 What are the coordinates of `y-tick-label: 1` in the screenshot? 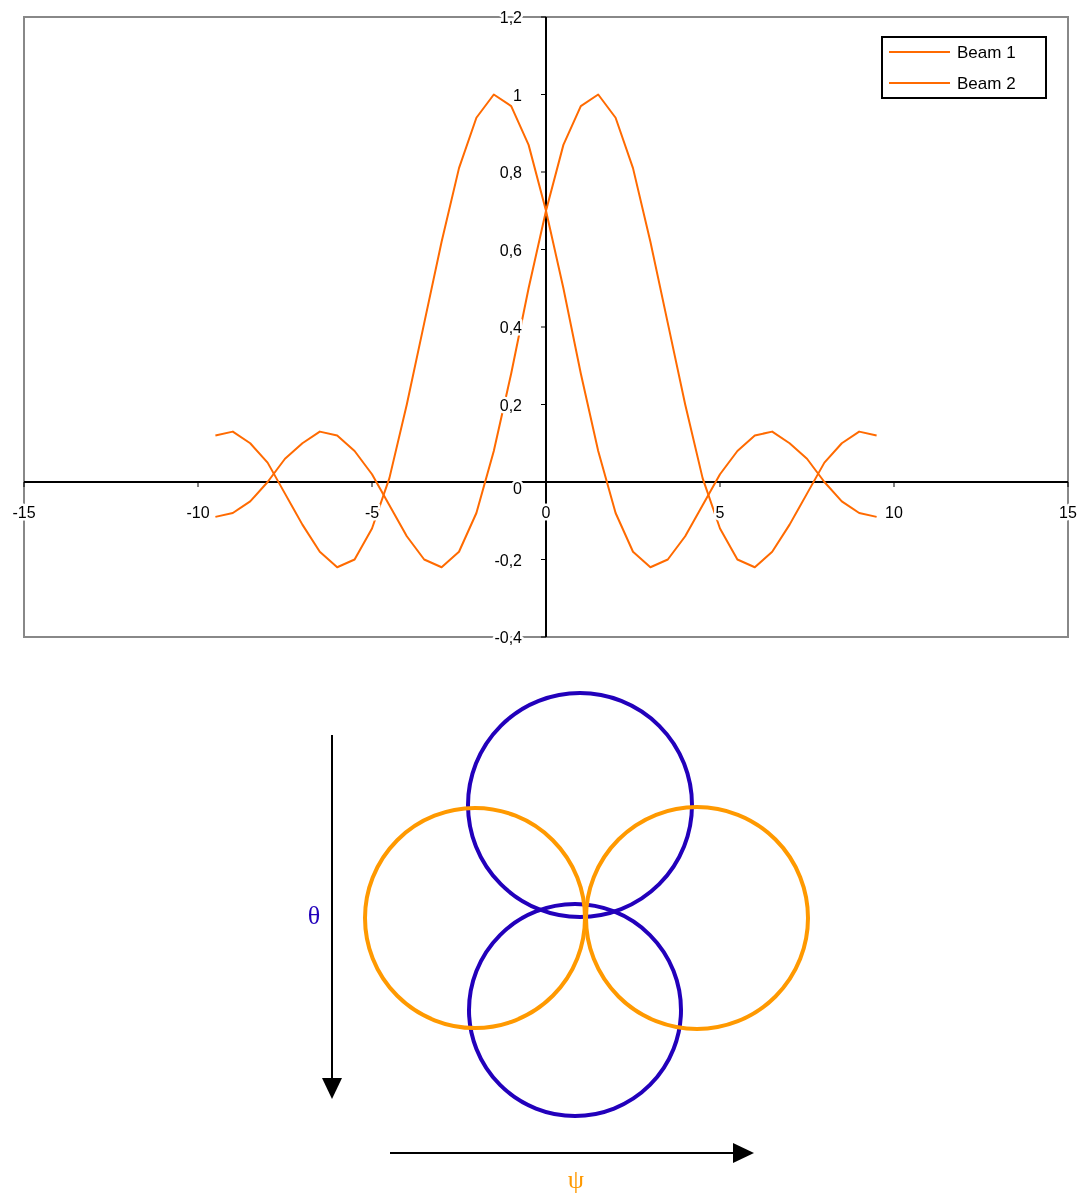 It's located at (518, 95).